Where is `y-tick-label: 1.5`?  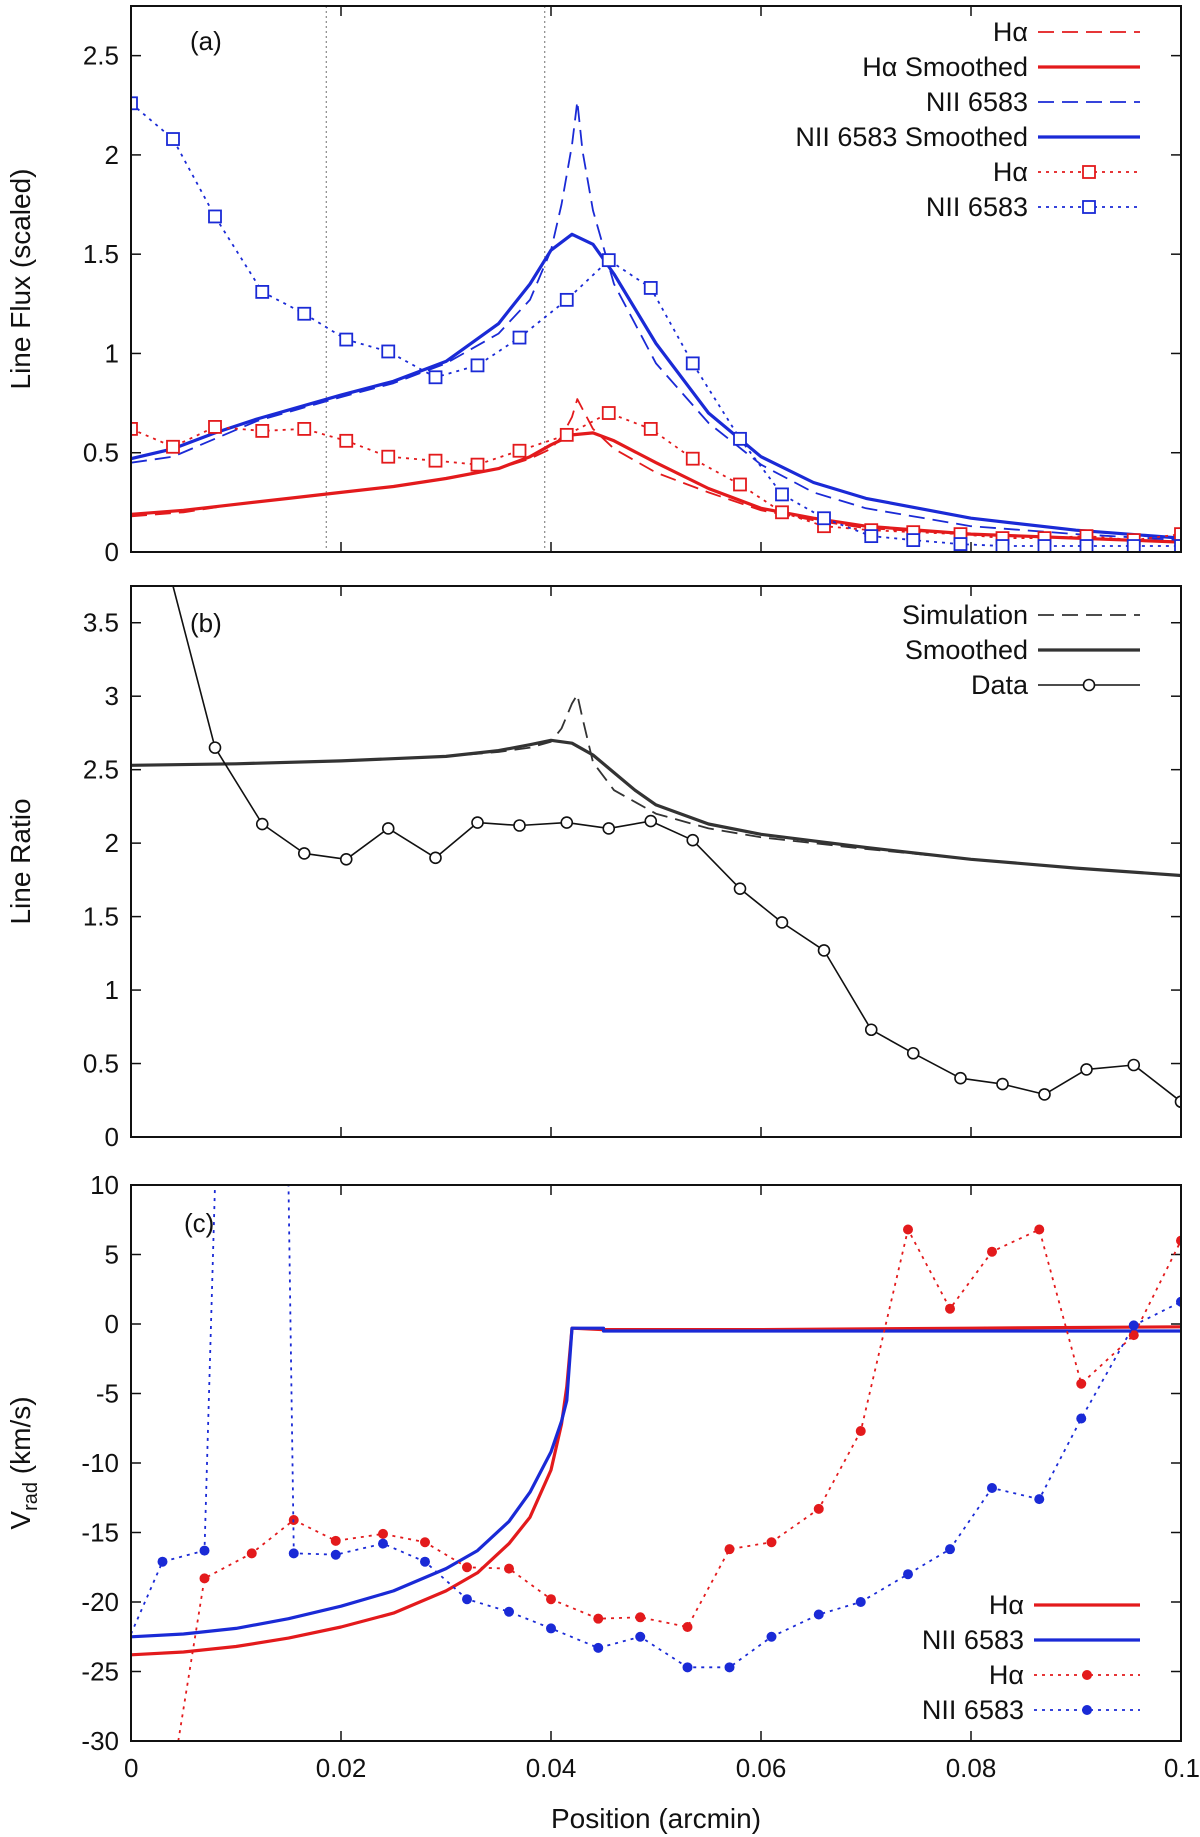
y-tick-label: 1.5 is located at coordinates (101, 917).